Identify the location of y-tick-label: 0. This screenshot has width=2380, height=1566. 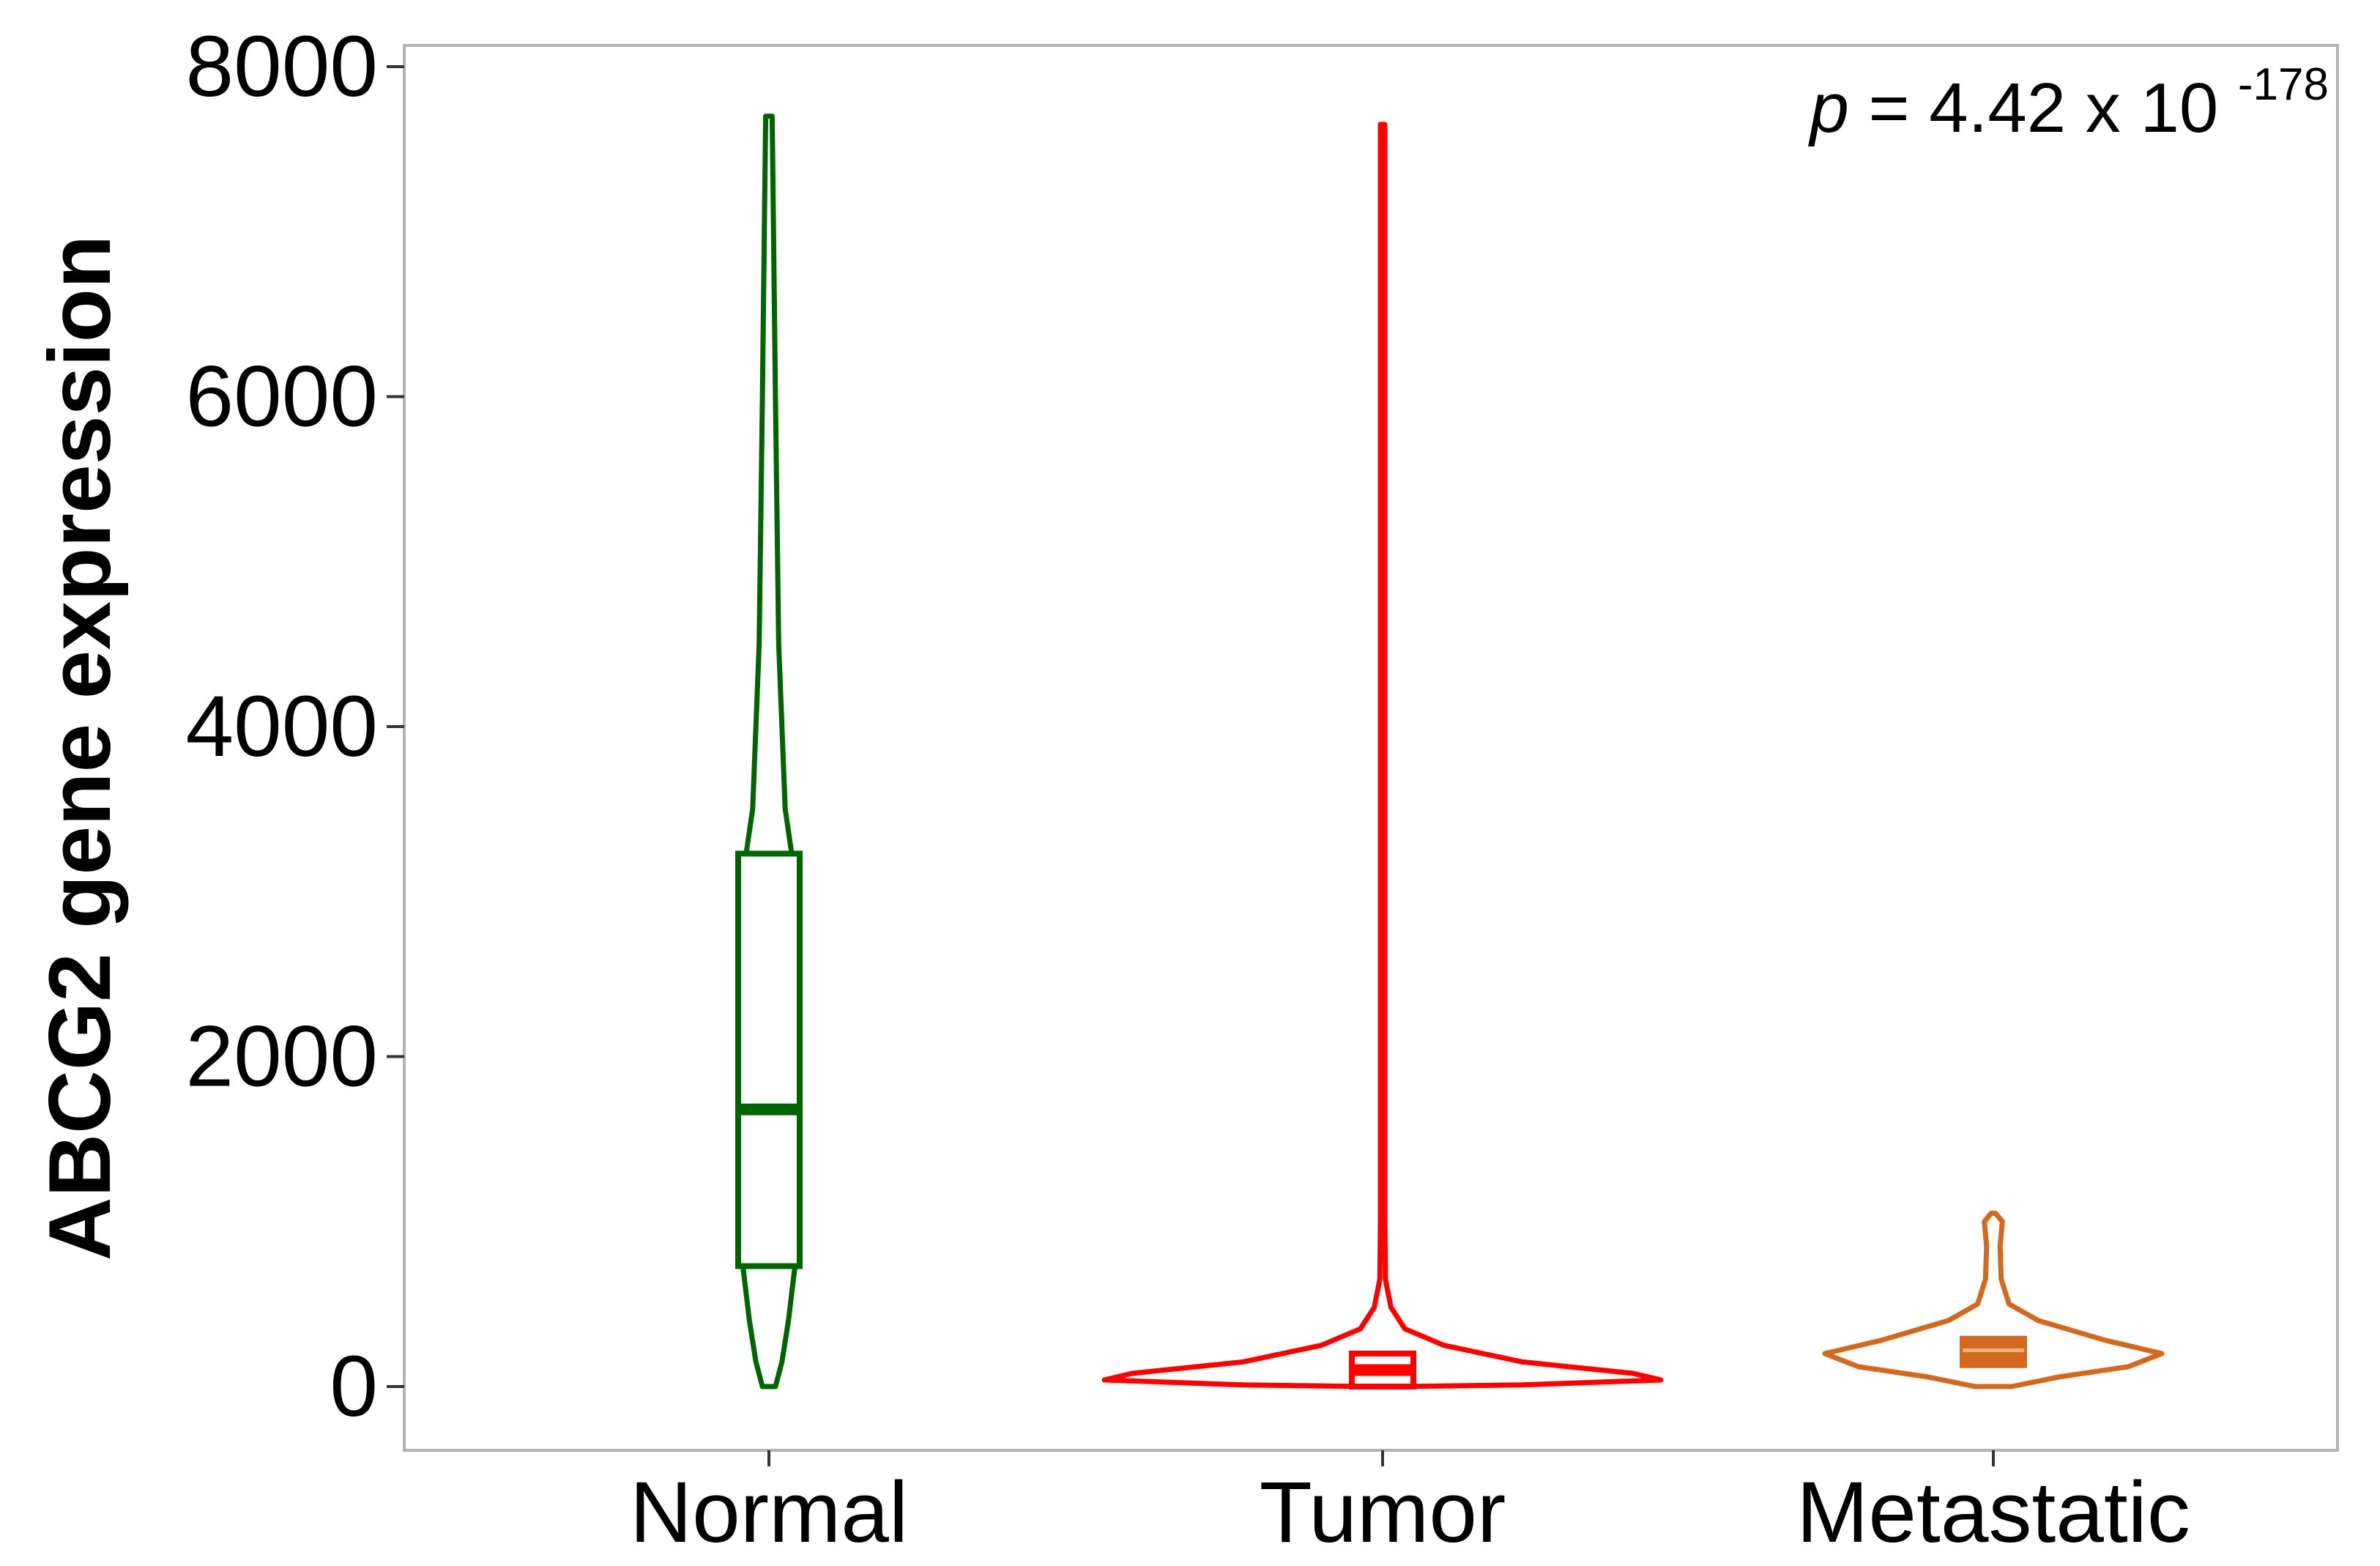
(354, 1386).